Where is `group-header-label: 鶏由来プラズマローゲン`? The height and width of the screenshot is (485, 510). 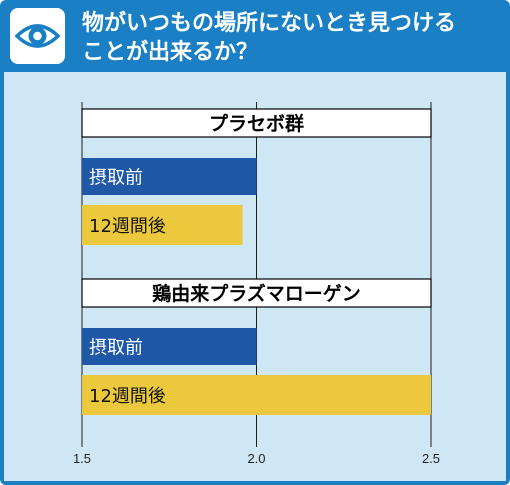
group-header-label: 鶏由来プラズマローゲン is located at coordinates (256, 293).